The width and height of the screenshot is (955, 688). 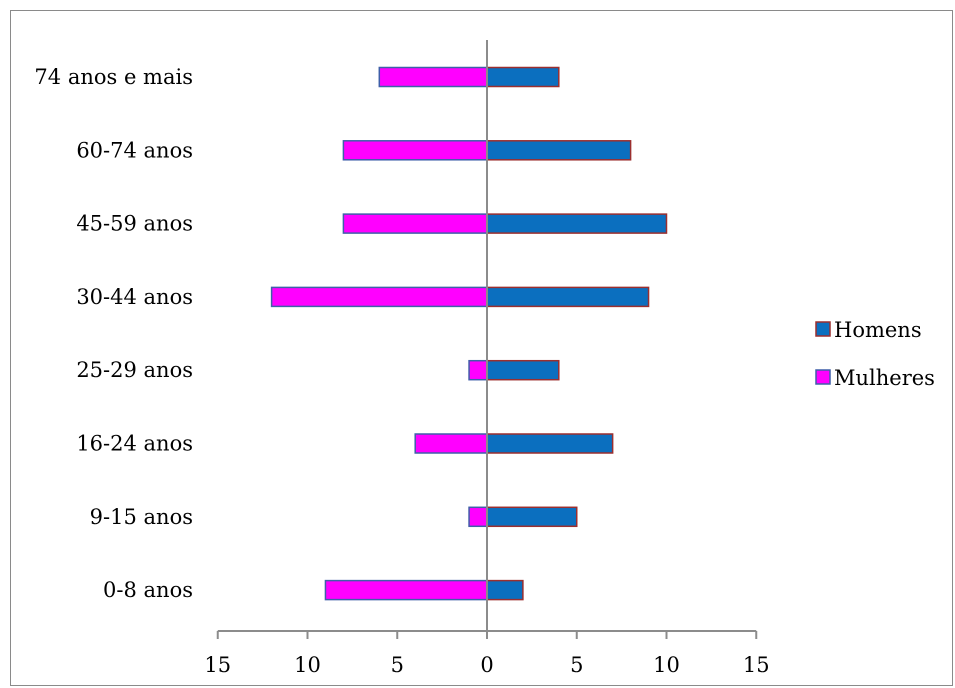 I want to click on legend-label: Homens, so click(x=878, y=330).